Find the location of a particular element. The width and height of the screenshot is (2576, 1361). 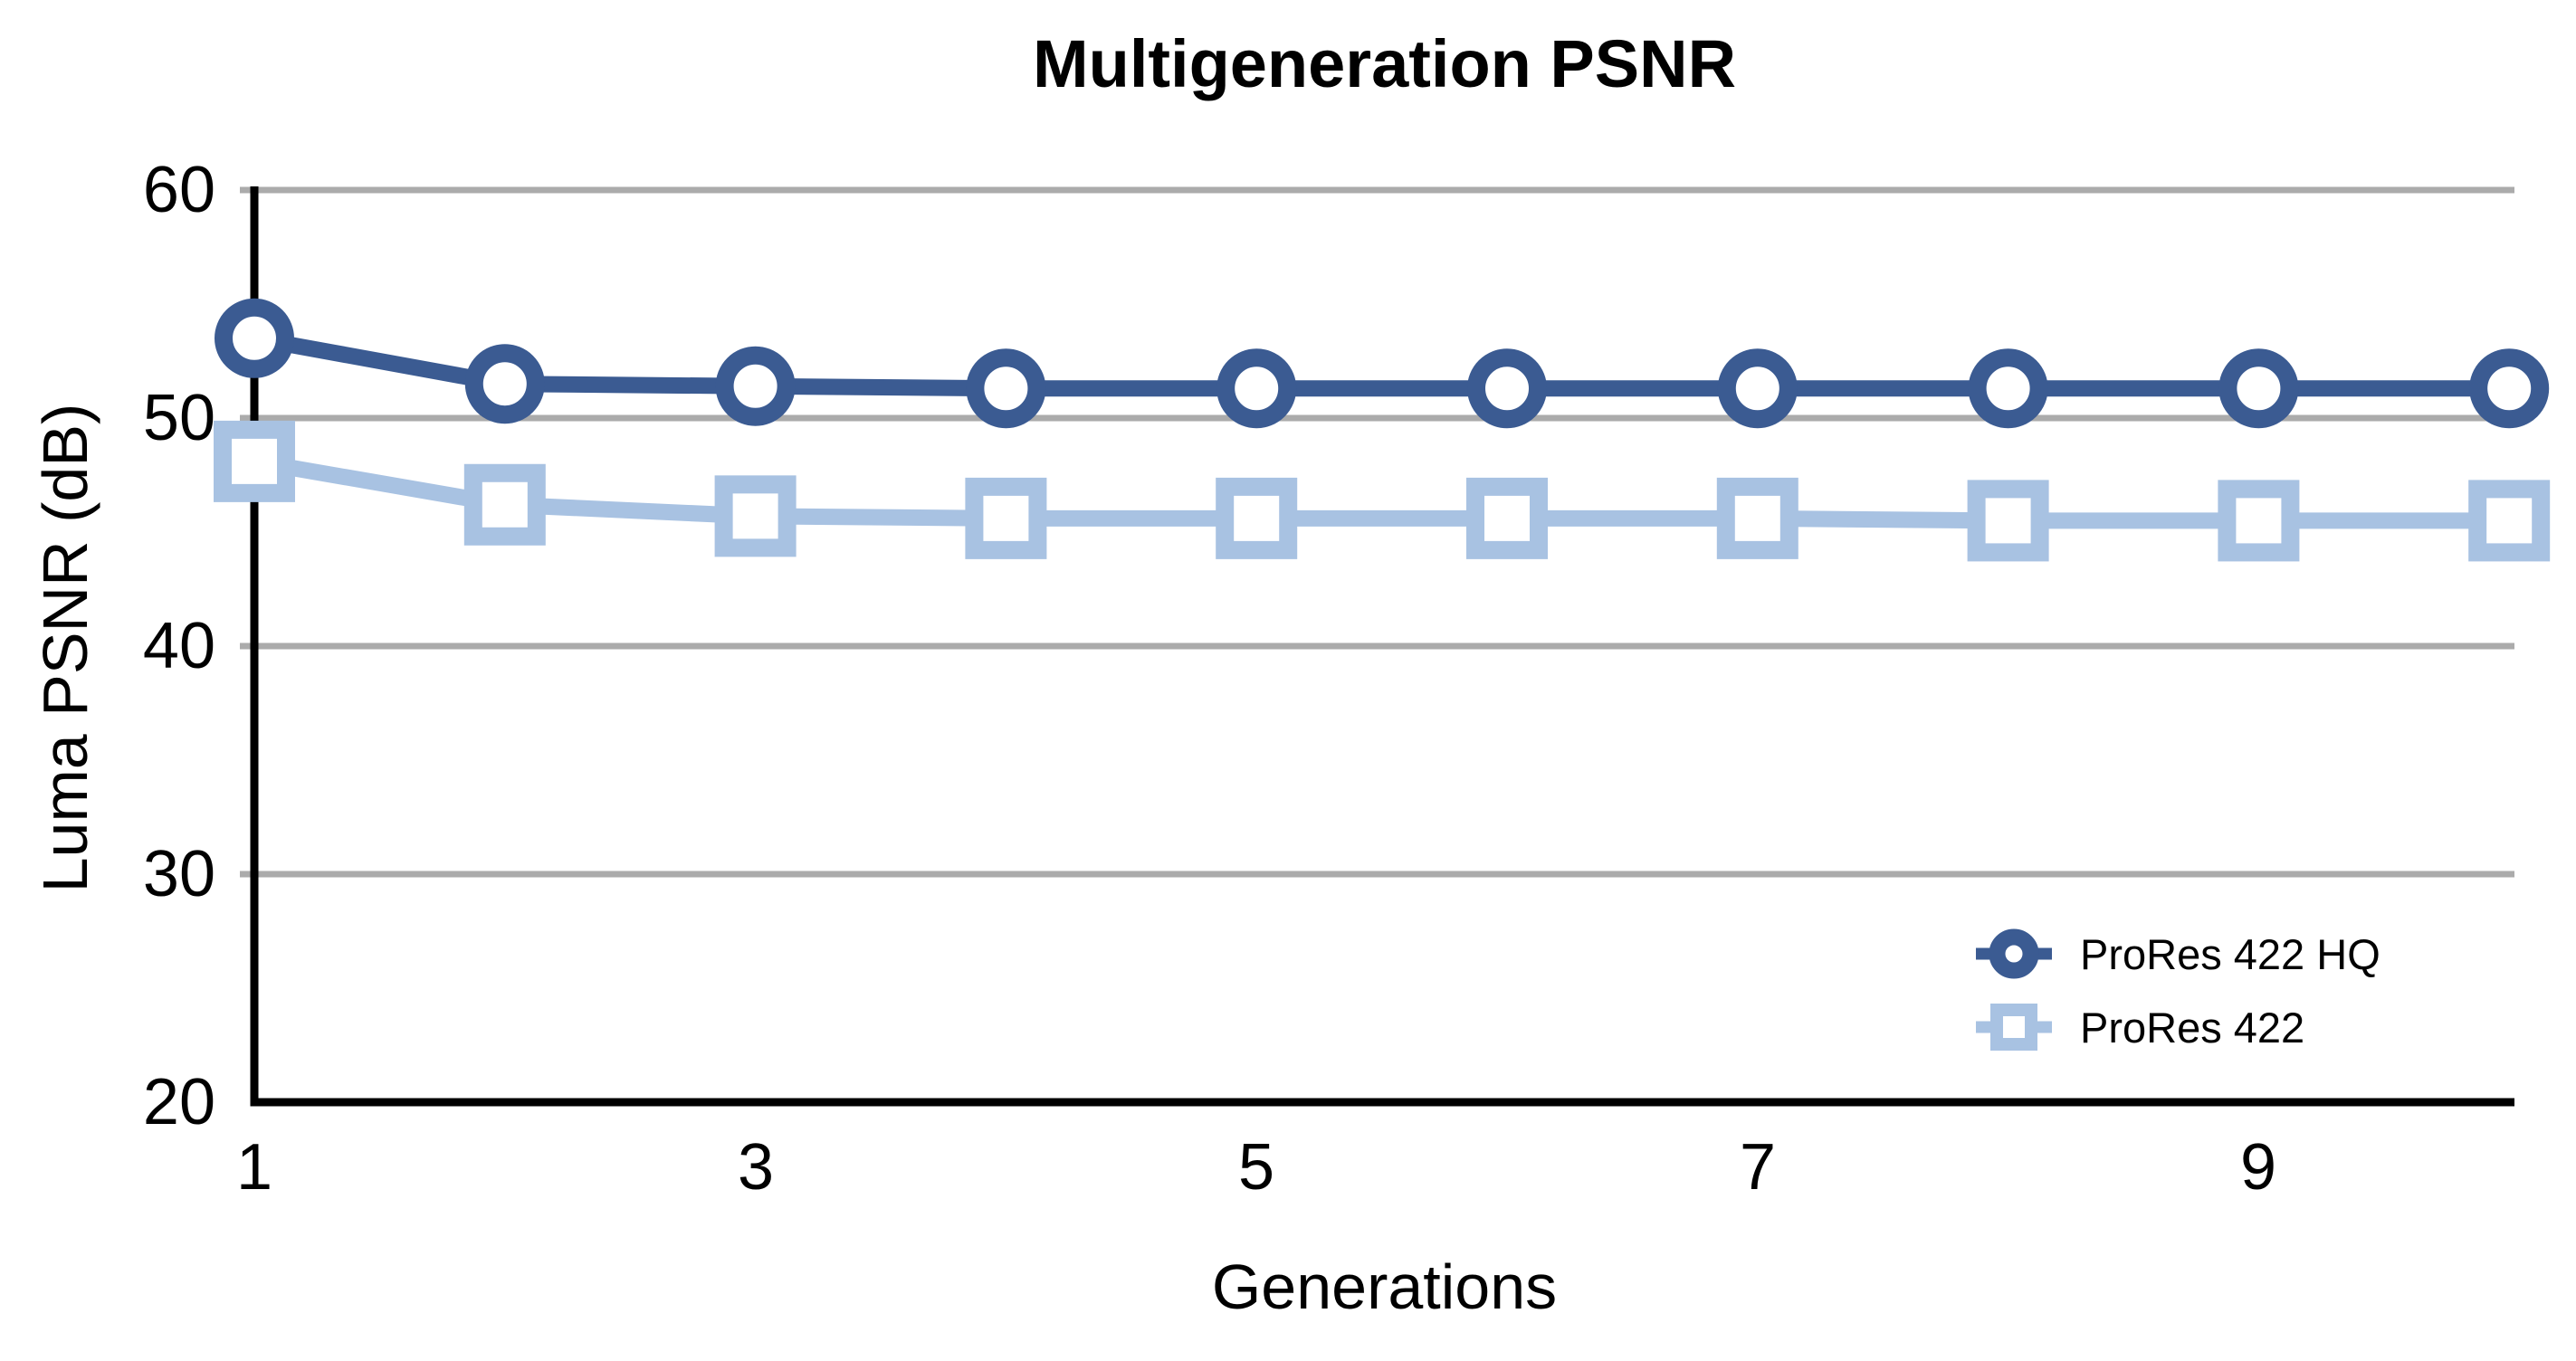

legend: ProRes 422 HQ ProRes 422 is located at coordinates (2176, 990).